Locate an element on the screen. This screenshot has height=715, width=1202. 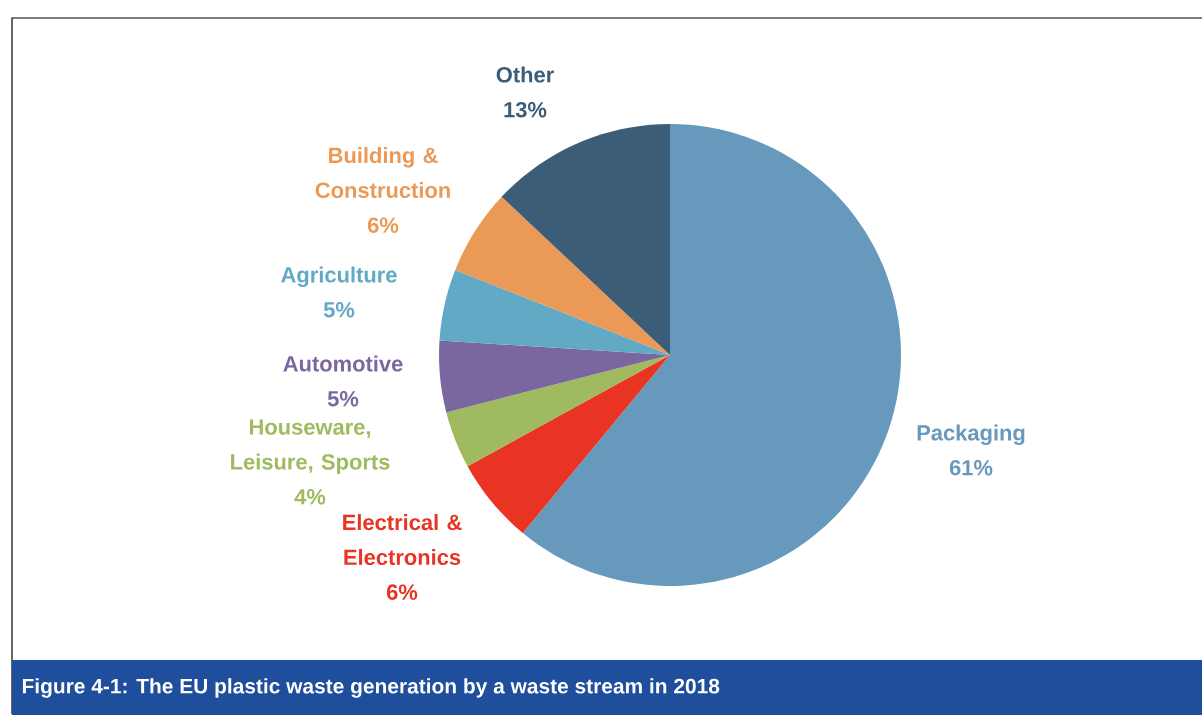
data-label: 13% is located at coordinates (525, 109).